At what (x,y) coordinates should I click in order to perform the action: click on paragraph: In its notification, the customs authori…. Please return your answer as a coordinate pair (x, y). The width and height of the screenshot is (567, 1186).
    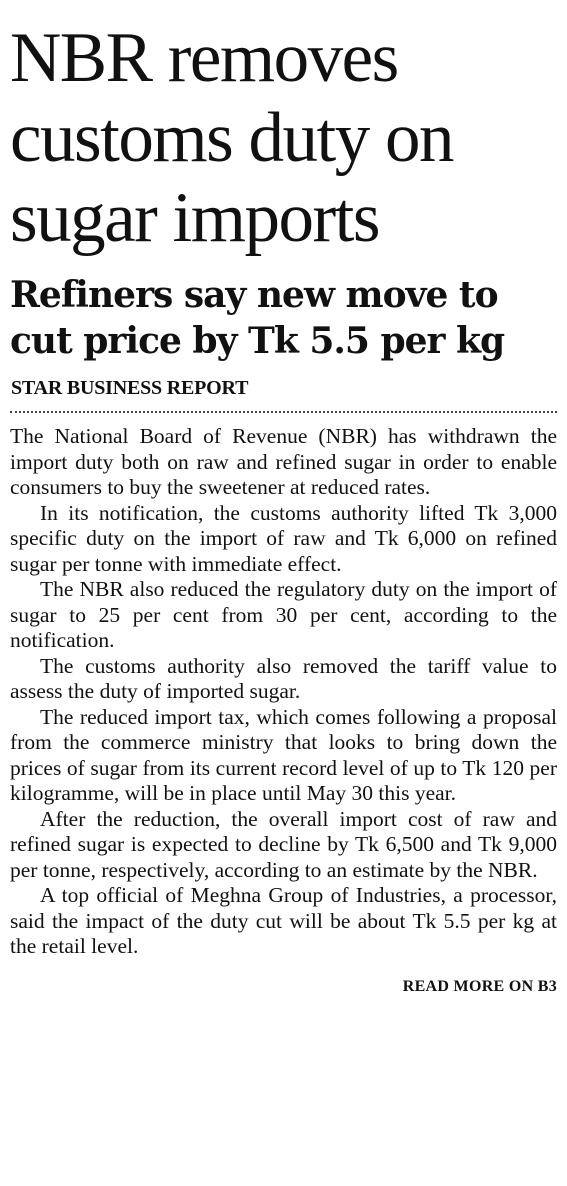
    Looking at the image, I should click on (283, 538).